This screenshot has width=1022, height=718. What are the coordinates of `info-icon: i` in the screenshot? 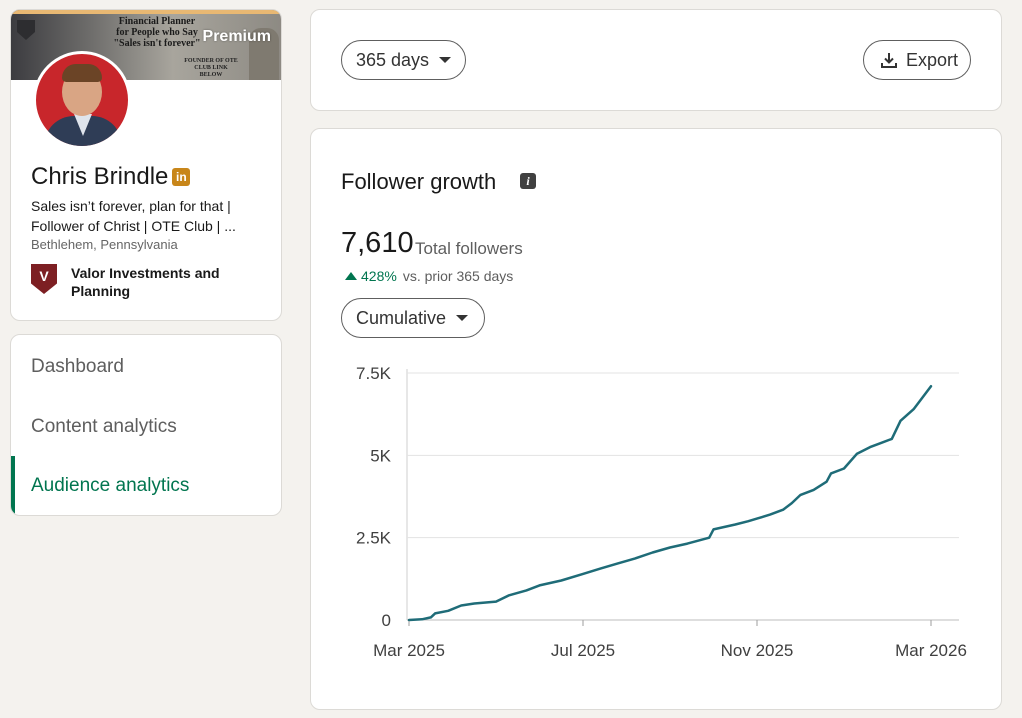 It's located at (528, 181).